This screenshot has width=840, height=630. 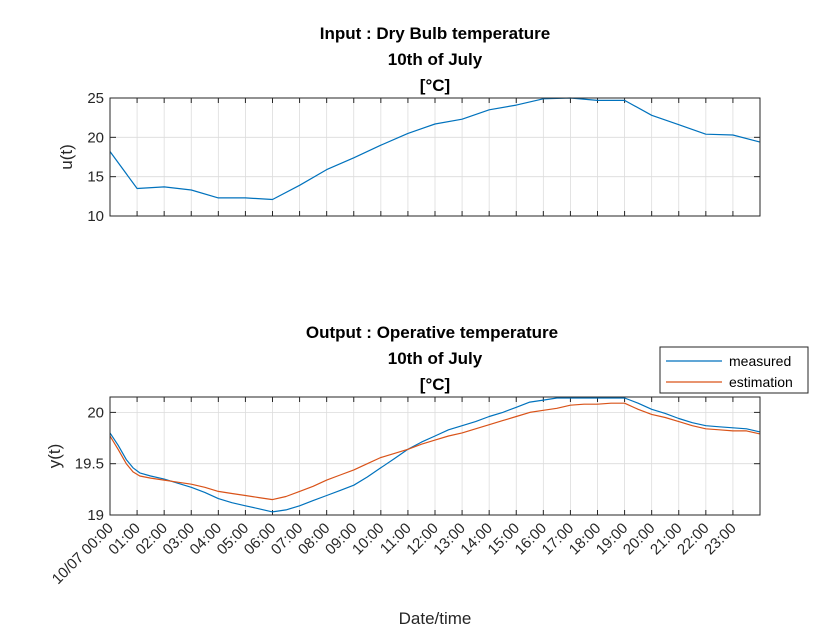 I want to click on legend-box, so click(x=734, y=370).